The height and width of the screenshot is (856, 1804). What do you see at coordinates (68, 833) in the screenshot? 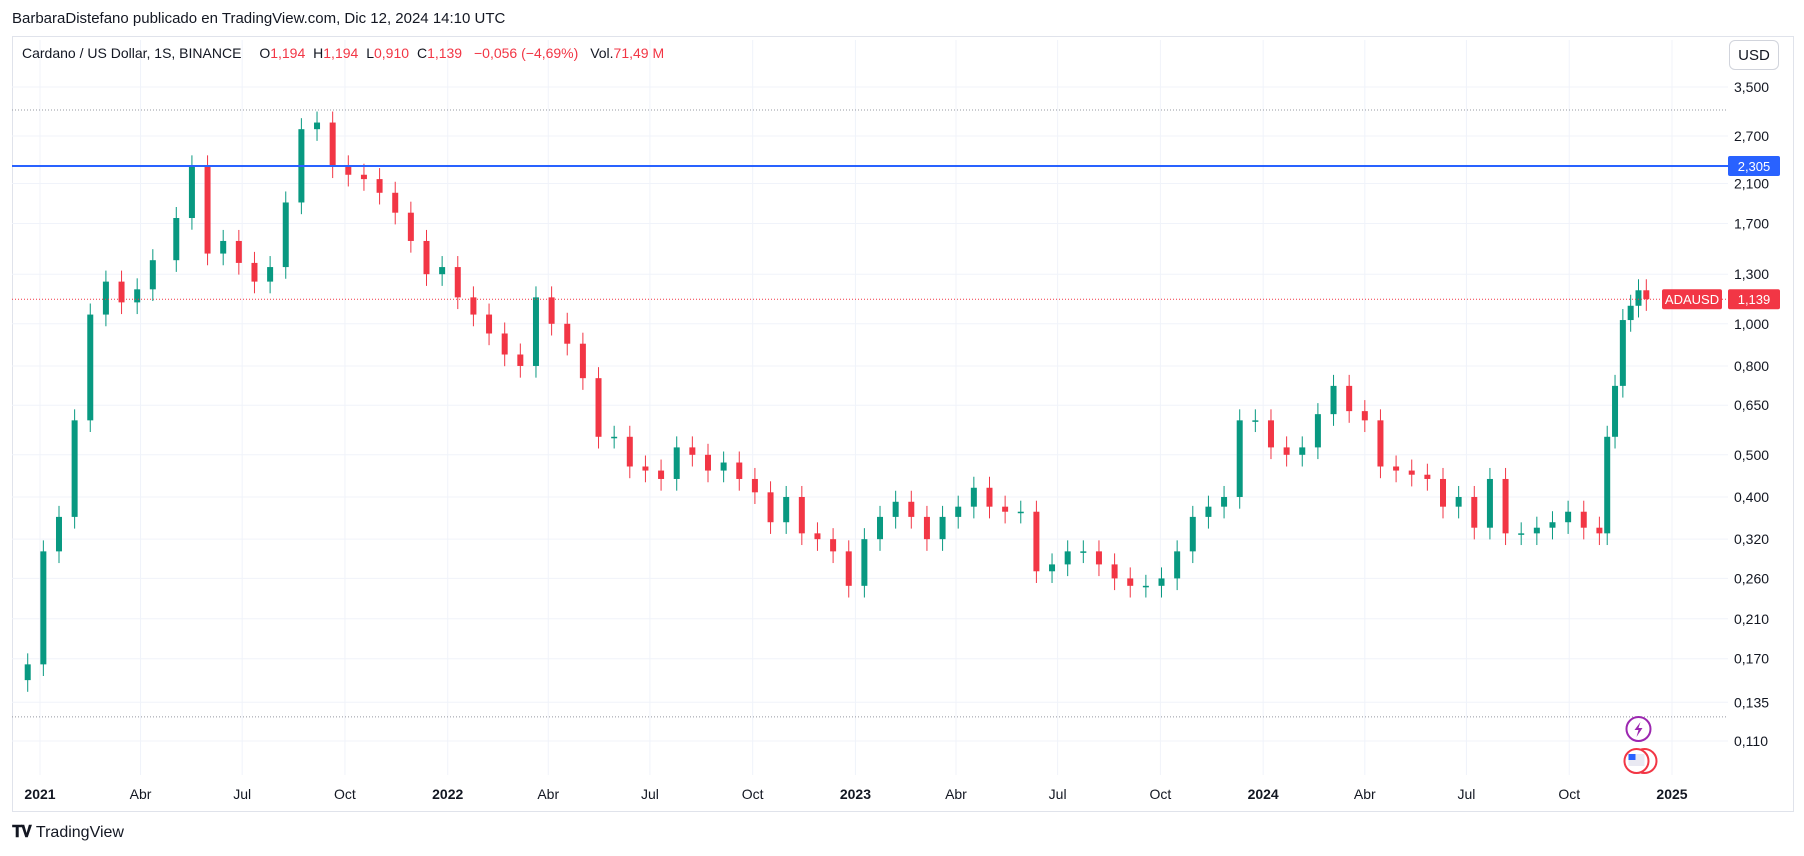
I see `tradingview-logo: 𝐓𝐕 TradingView` at bounding box center [68, 833].